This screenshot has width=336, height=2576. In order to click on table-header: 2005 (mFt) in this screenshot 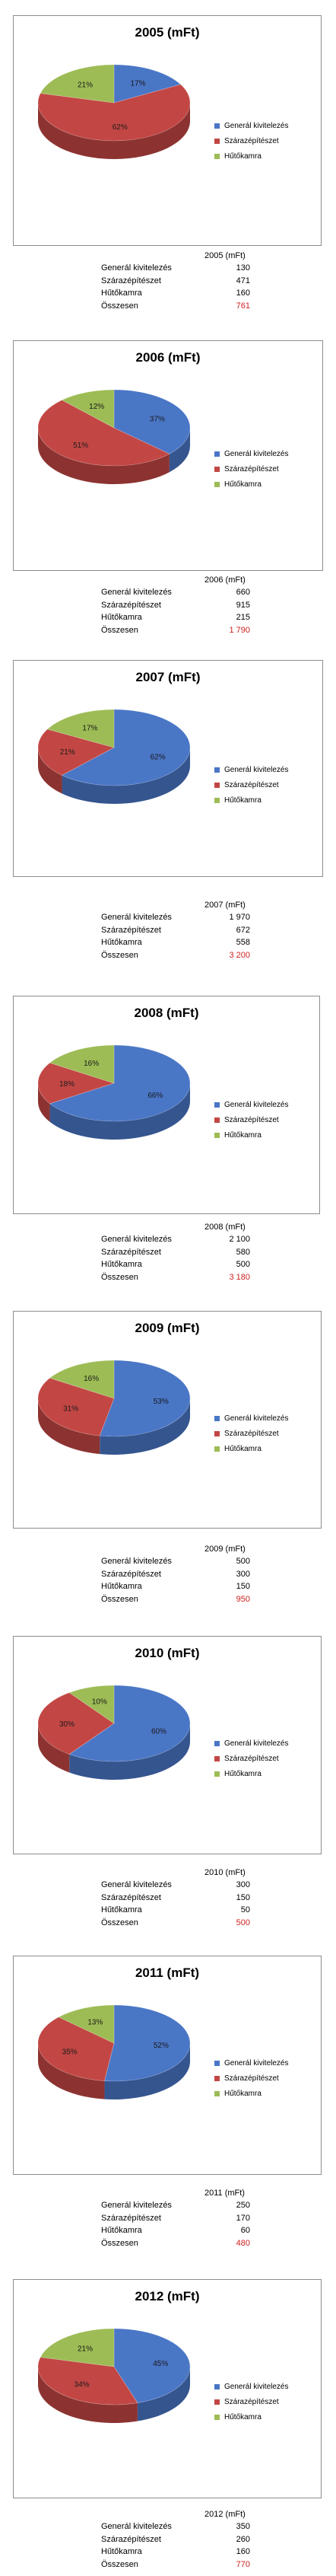, I will do `click(225, 256)`.